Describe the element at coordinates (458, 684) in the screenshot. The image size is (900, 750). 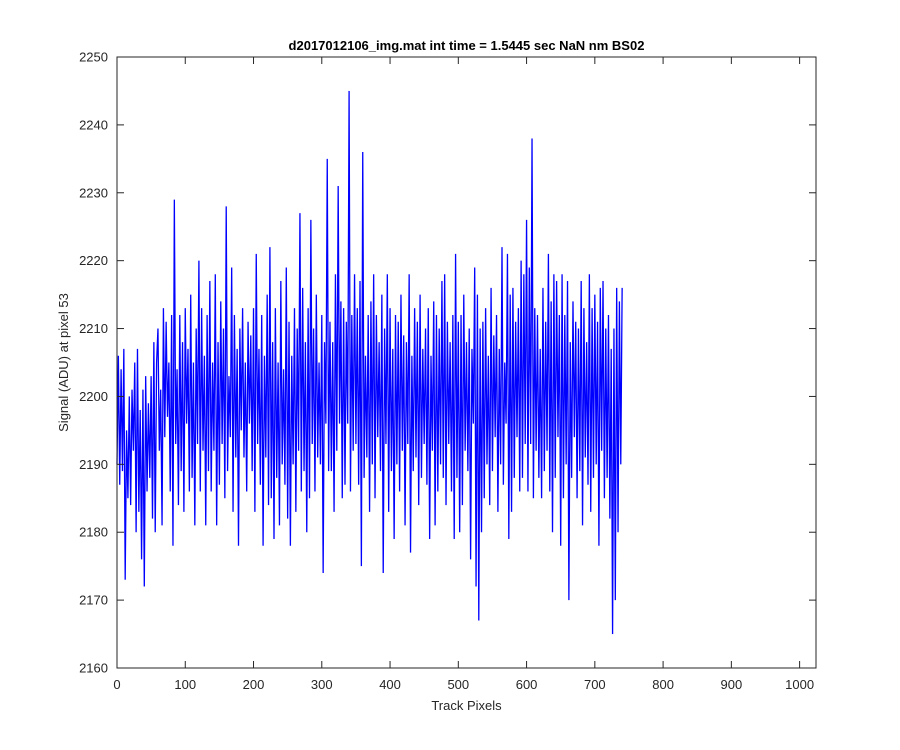
I see `x-tick-label: 500` at that location.